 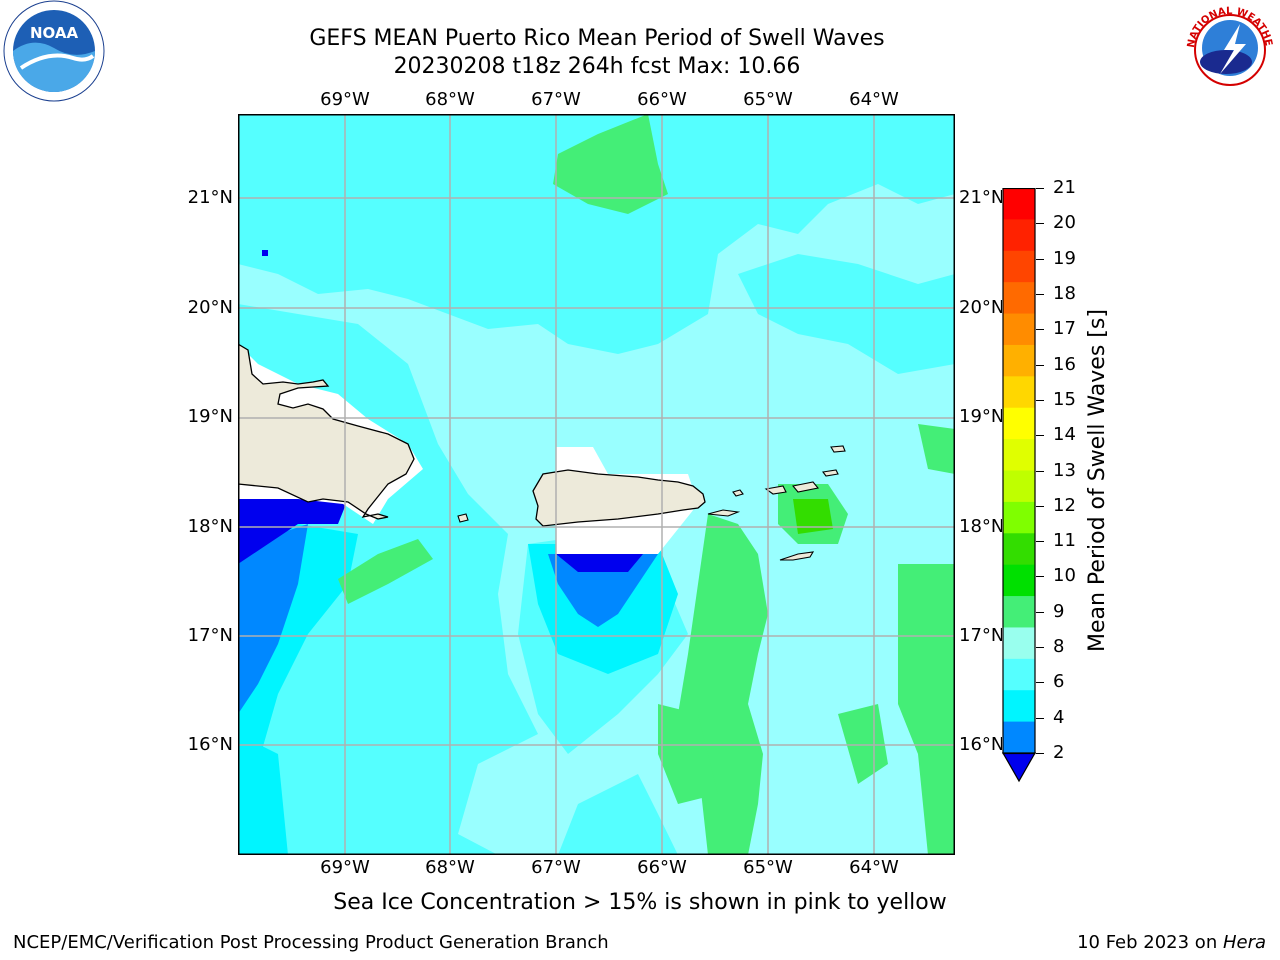 What do you see at coordinates (450, 99) in the screenshot?
I see `lon-label-top-68w: 68°W` at bounding box center [450, 99].